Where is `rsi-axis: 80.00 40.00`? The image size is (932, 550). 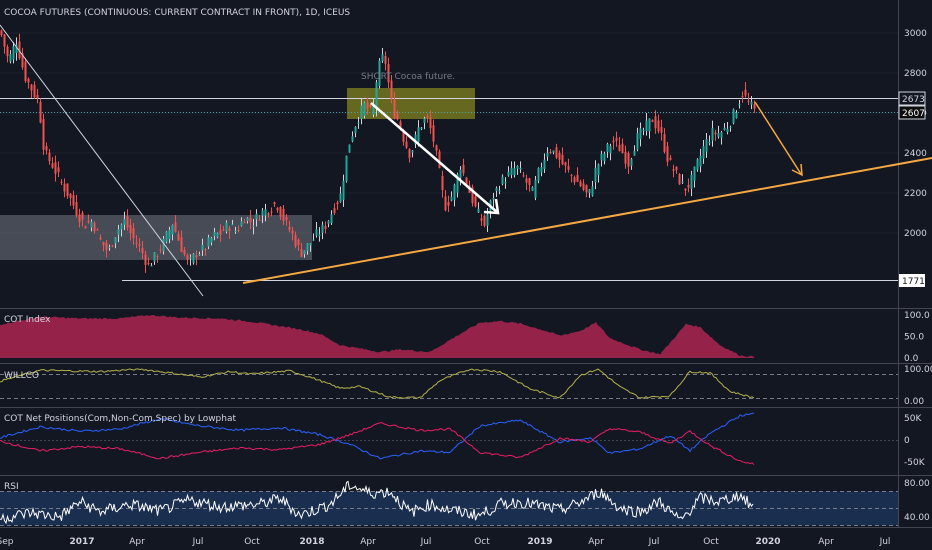 rsi-axis: 80.00 40.00 is located at coordinates (917, 501).